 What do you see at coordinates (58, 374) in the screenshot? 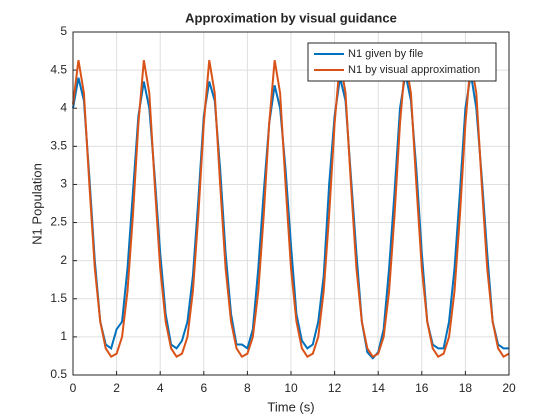
I see `y-tick-label: 0.5` at bounding box center [58, 374].